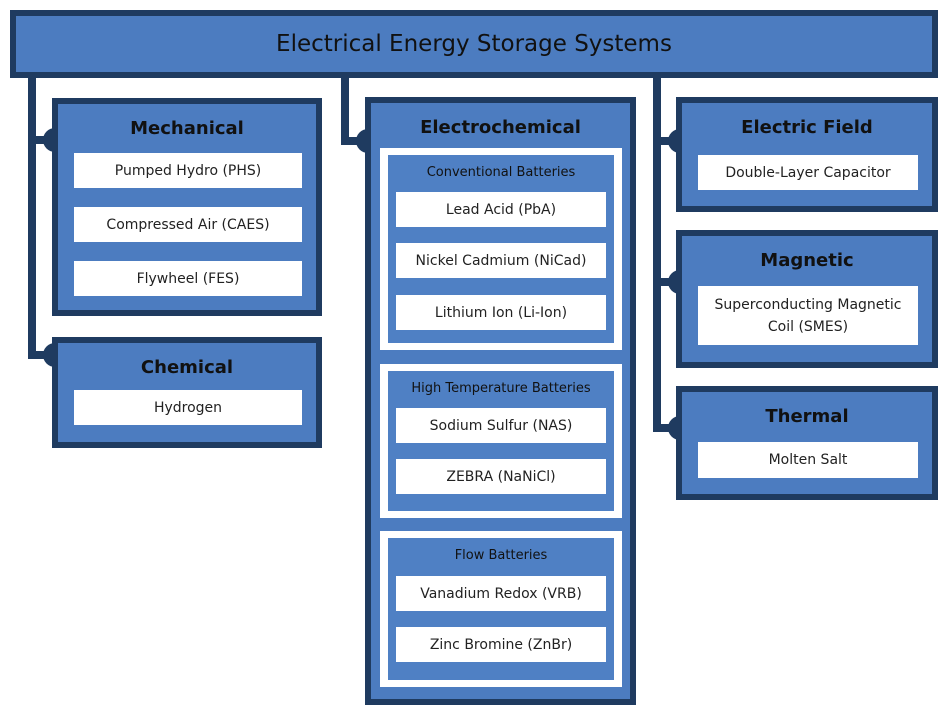 The width and height of the screenshot is (938, 707). Describe the element at coordinates (474, 44) in the screenshot. I see `main-title: Electrical Energy Storage Systems` at that location.